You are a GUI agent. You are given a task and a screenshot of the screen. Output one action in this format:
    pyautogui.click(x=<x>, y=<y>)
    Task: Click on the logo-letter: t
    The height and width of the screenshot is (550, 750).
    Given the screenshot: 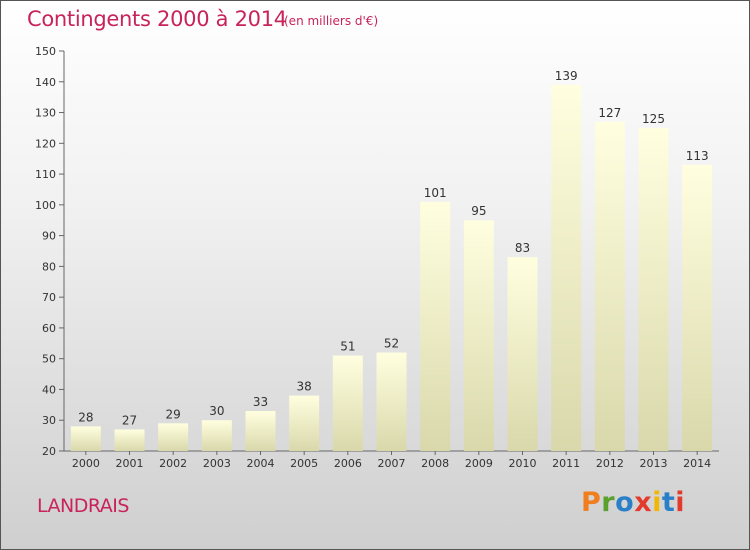 What is the action you would take?
    pyautogui.click(x=668, y=502)
    